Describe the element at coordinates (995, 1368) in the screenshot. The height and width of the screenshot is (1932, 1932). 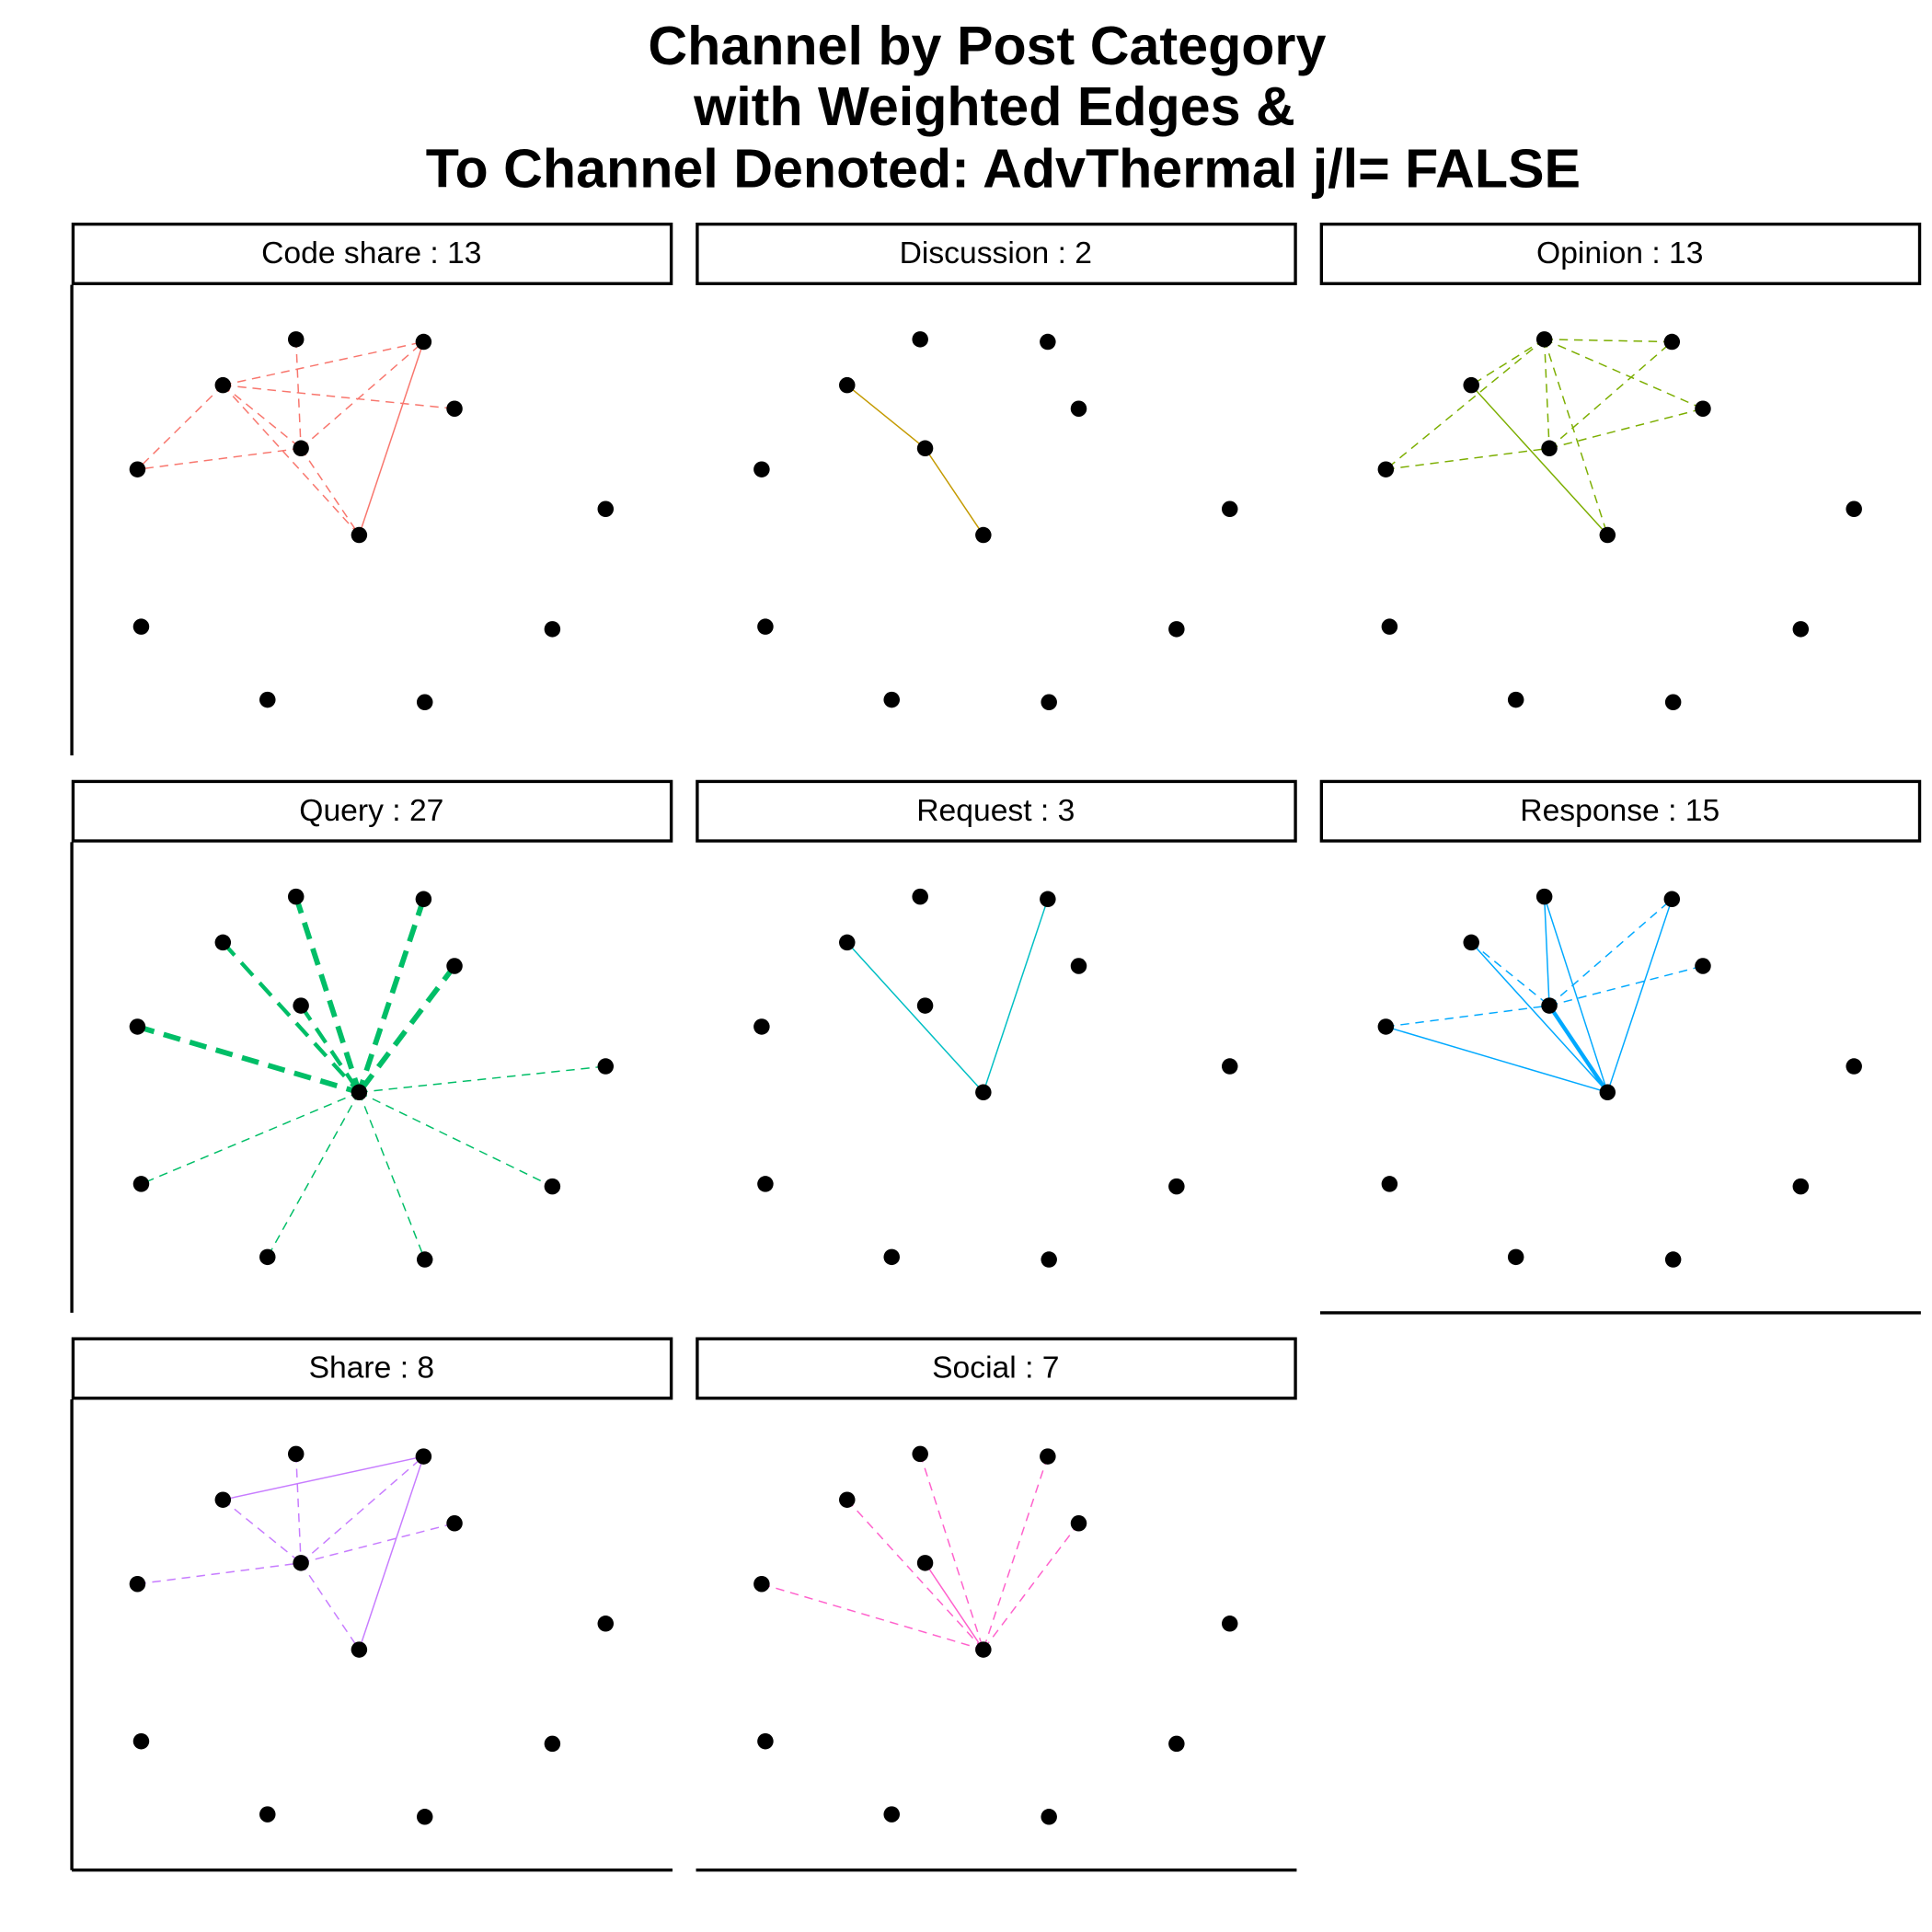
I see `strip-label: Social : 7` at that location.